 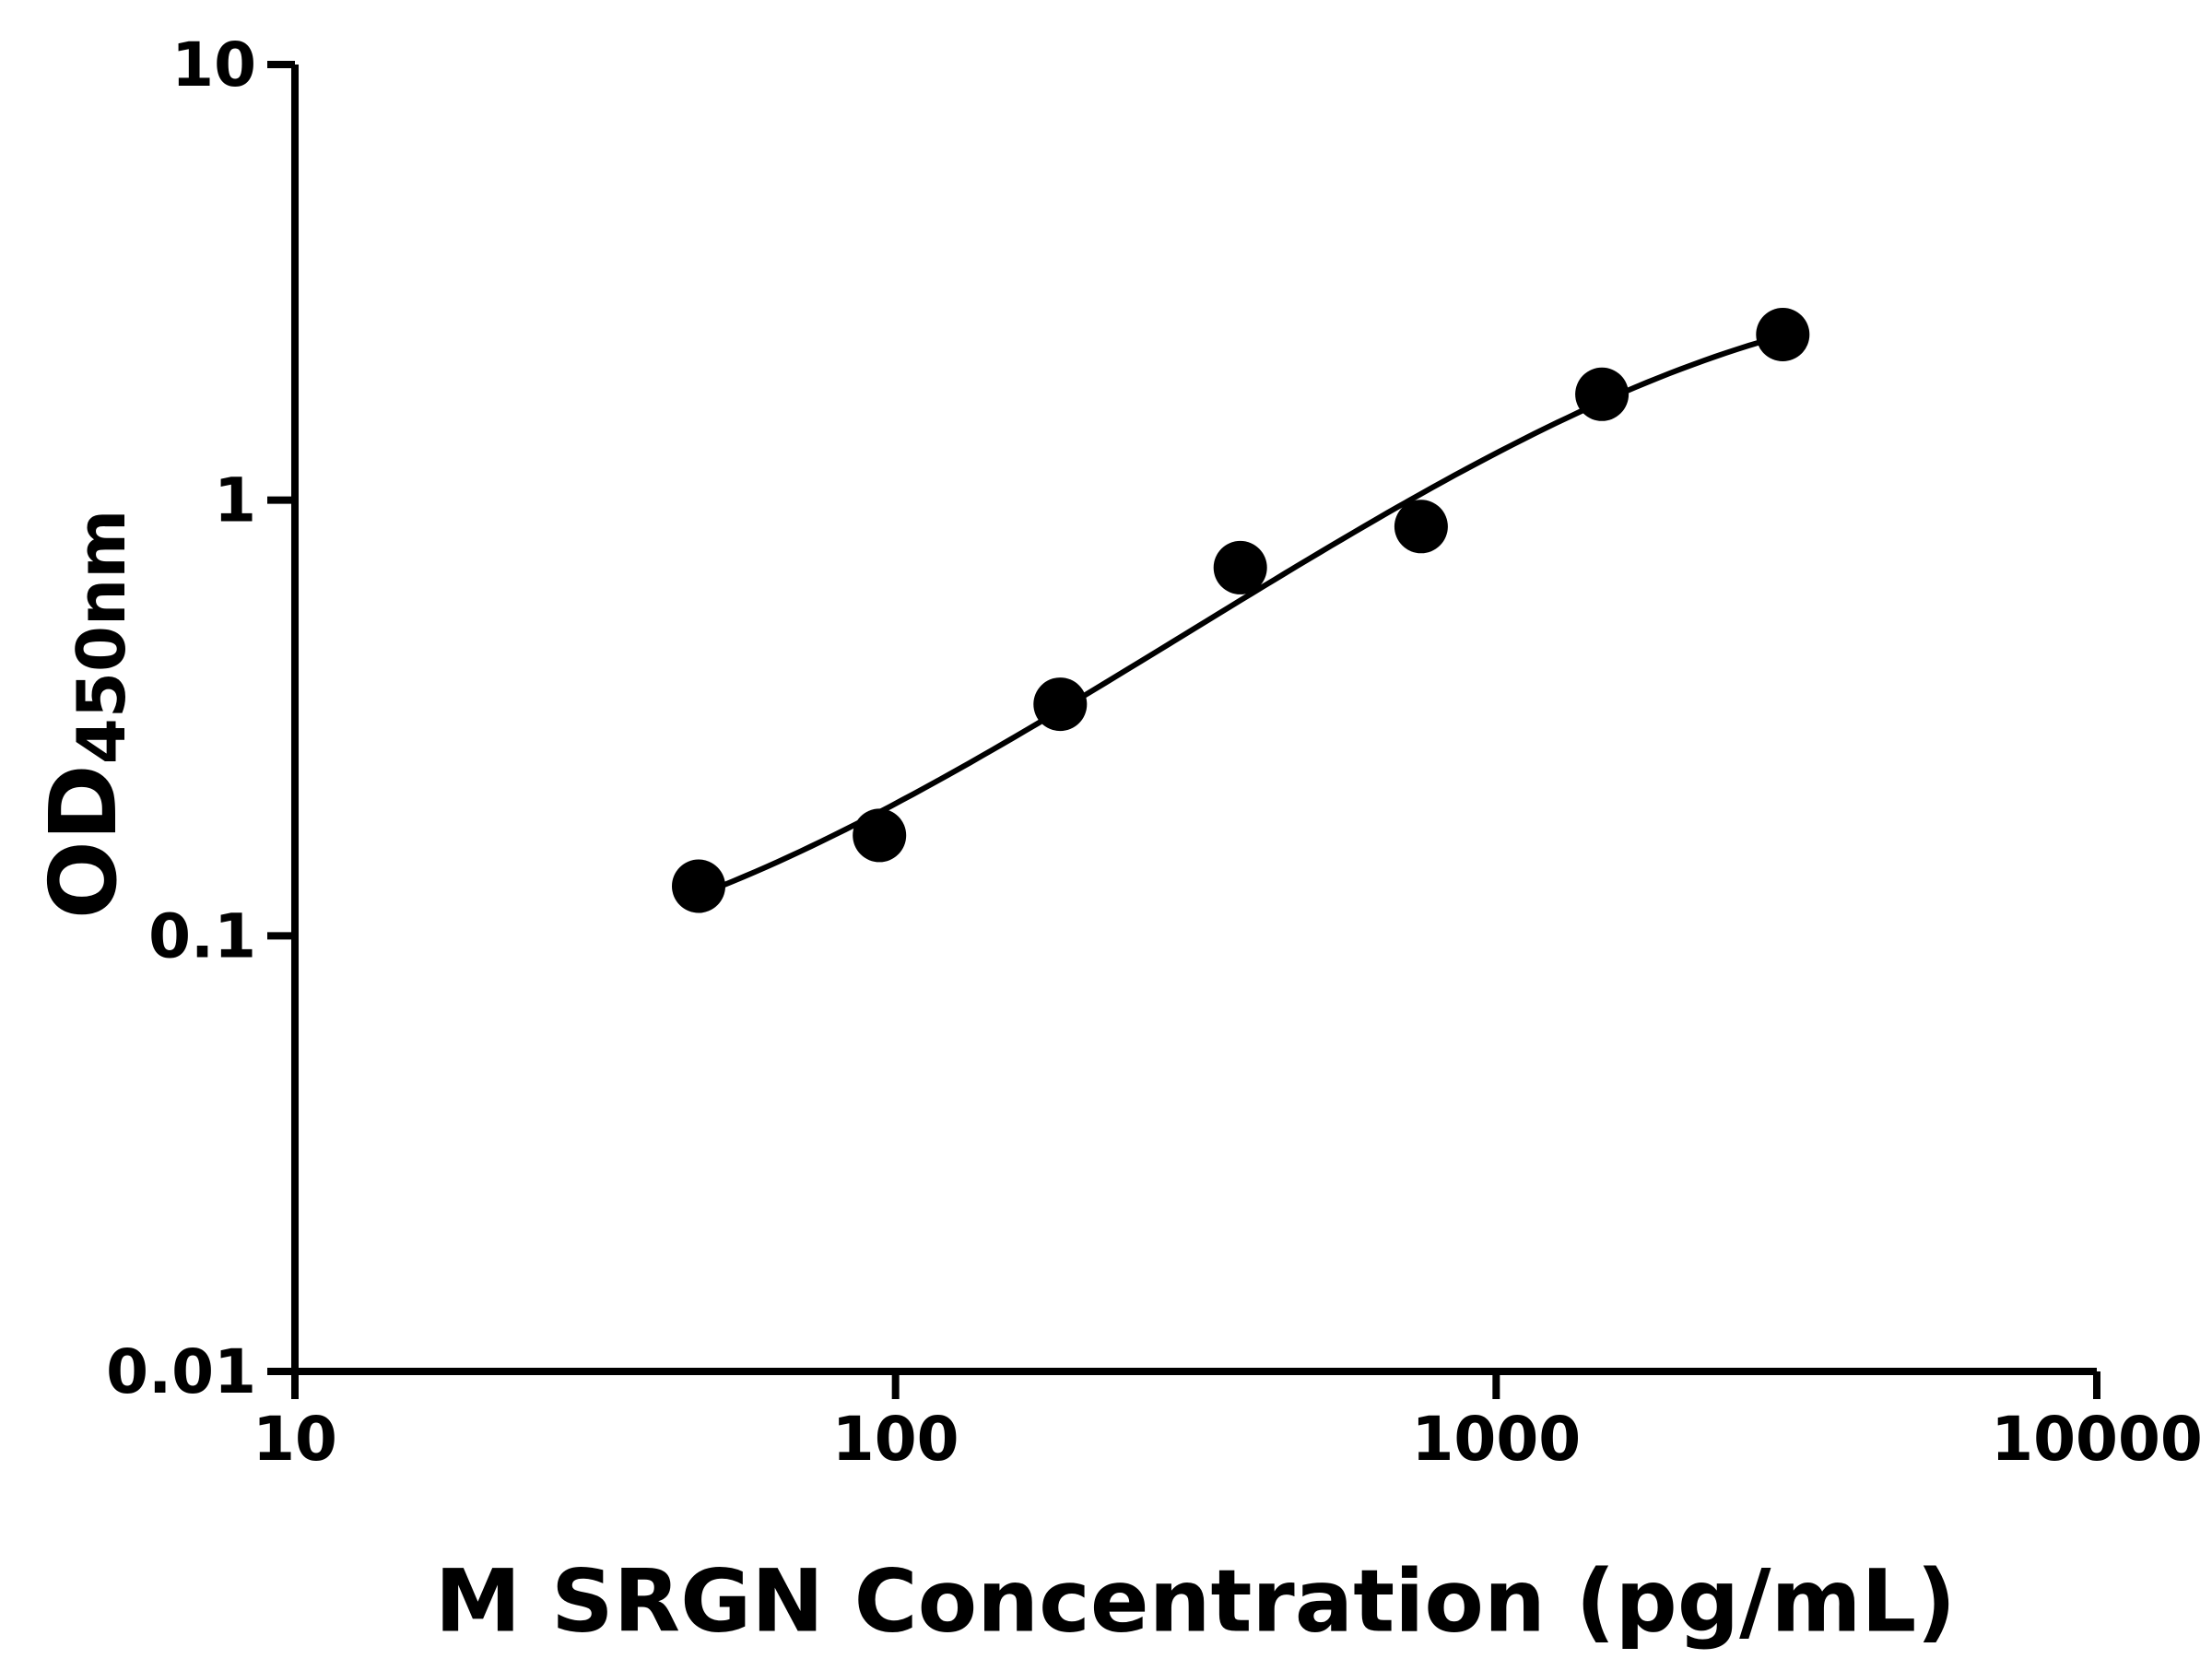 I want to click on x-axis-title: M SRGN Concentration (pg/mL), so click(x=1195, y=1602).